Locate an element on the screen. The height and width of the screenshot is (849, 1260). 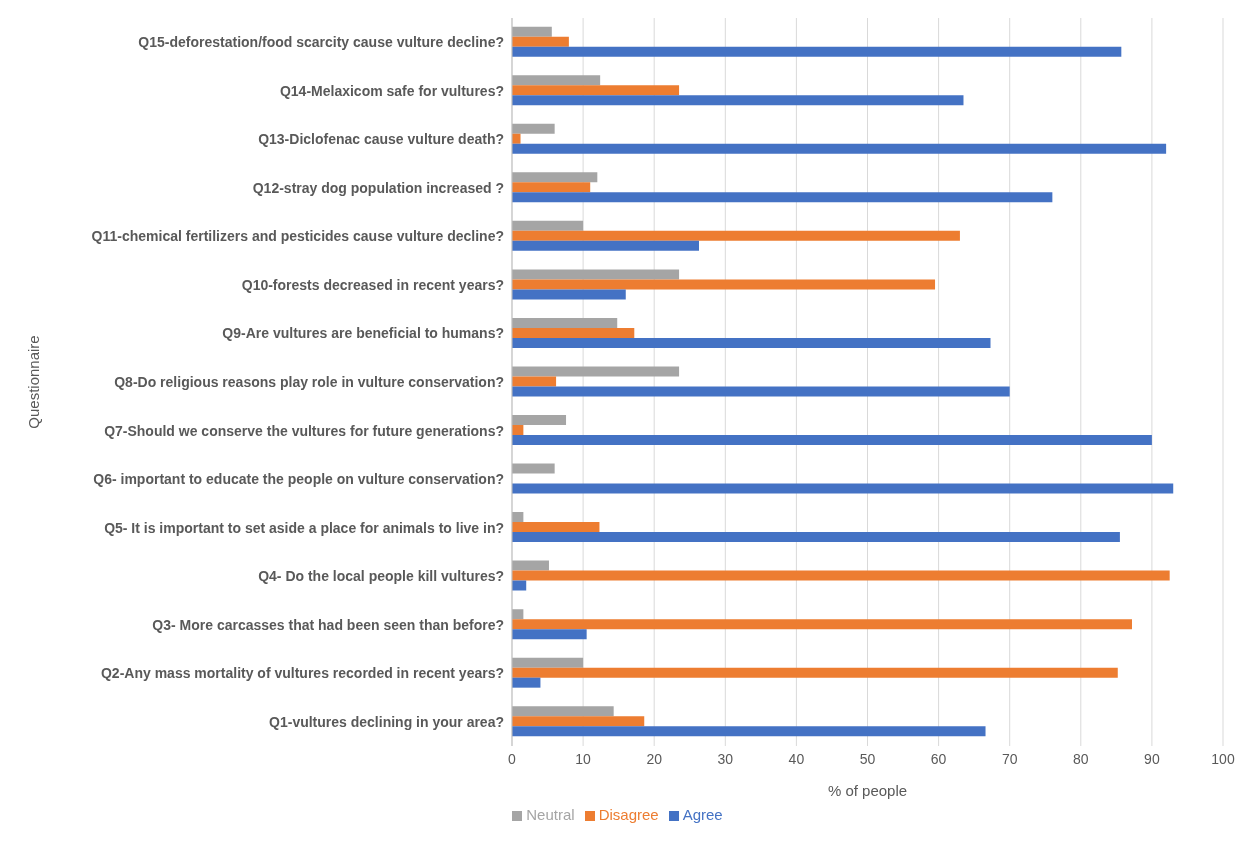
x-axis-title: % of people is located at coordinates (867, 790).